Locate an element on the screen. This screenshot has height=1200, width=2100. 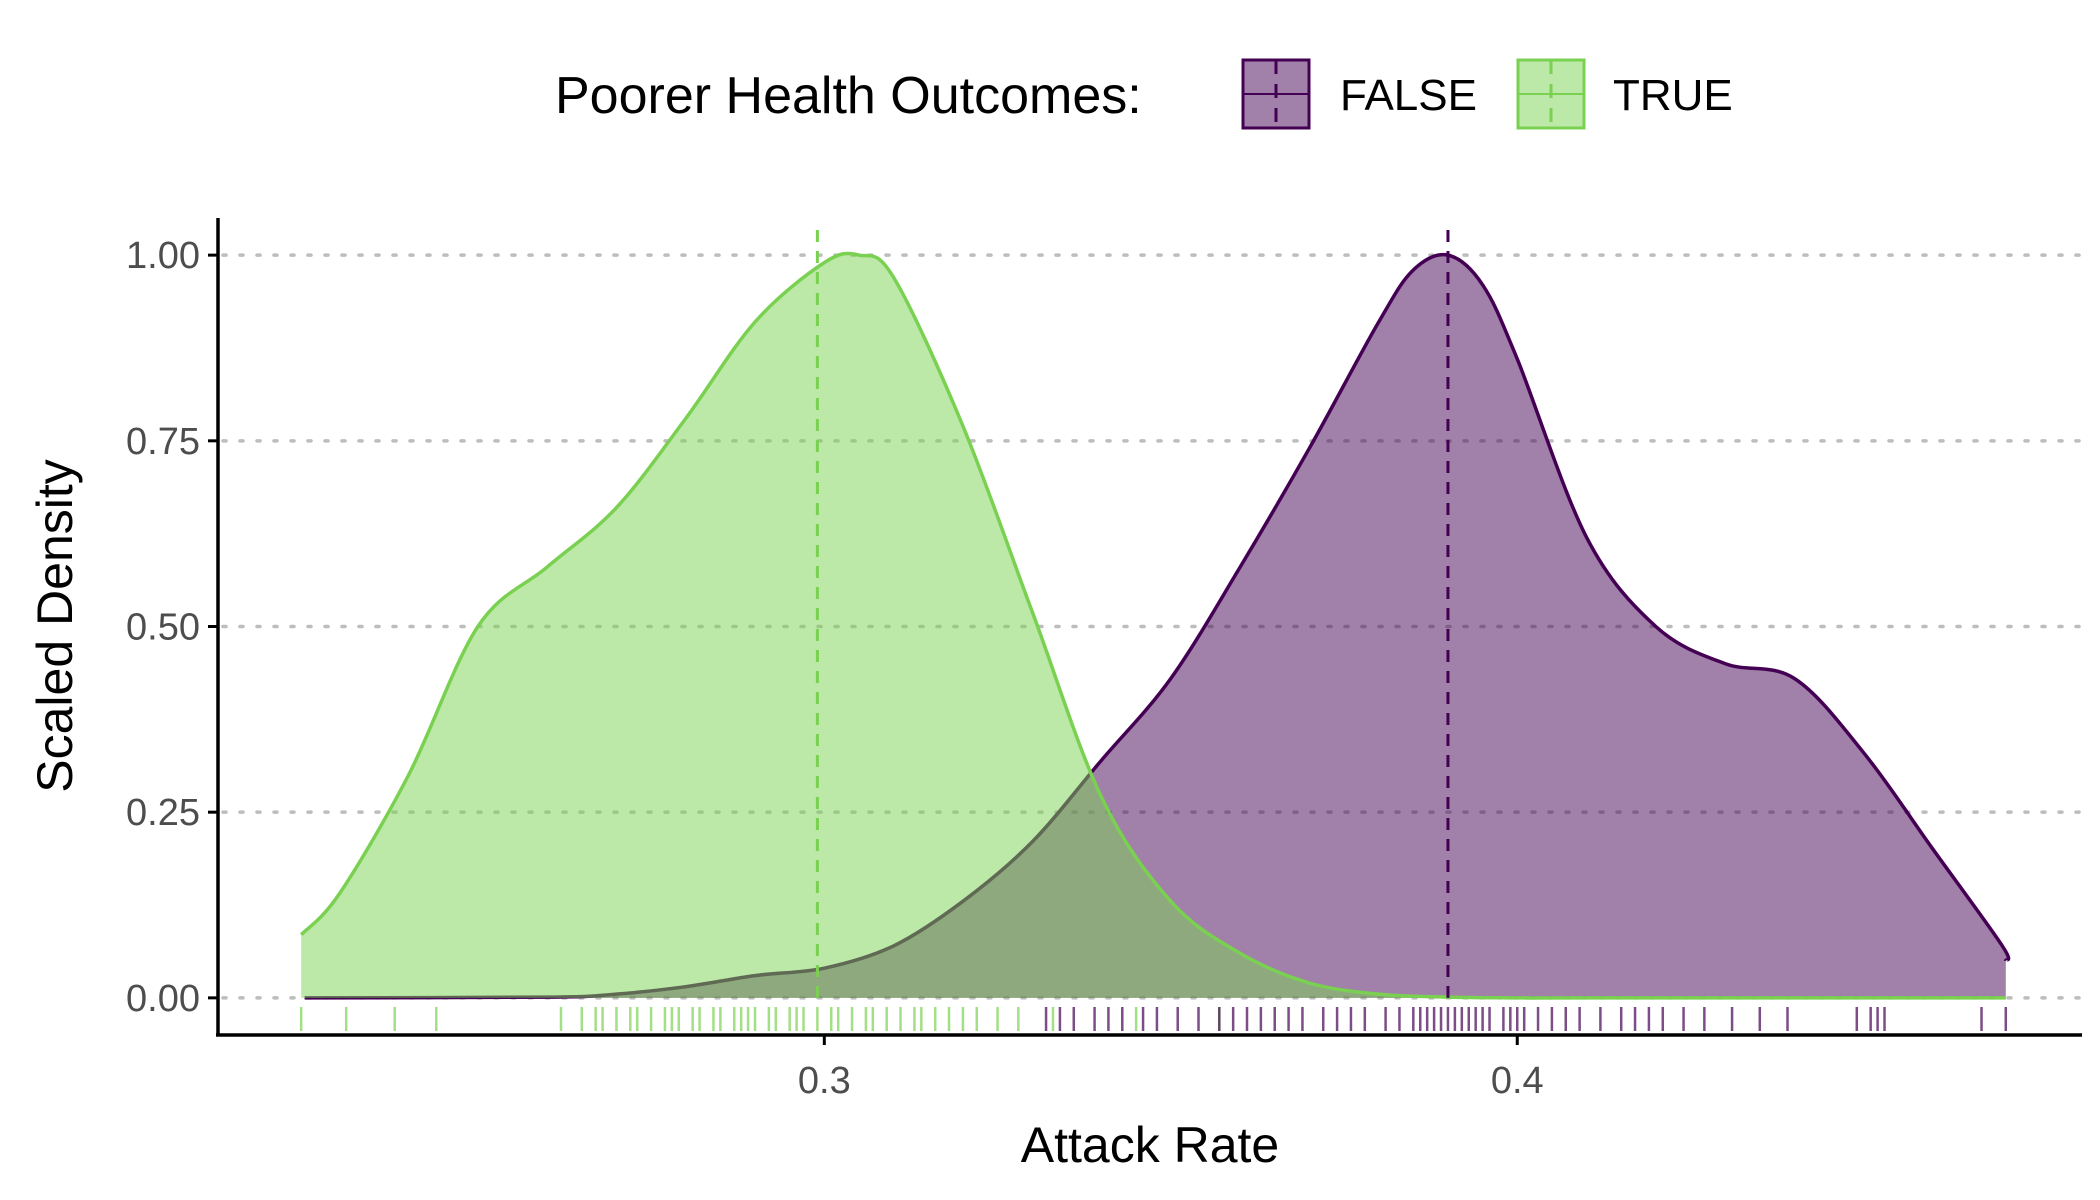
x-tick-label-1: 0.4 is located at coordinates (1517, 1081).